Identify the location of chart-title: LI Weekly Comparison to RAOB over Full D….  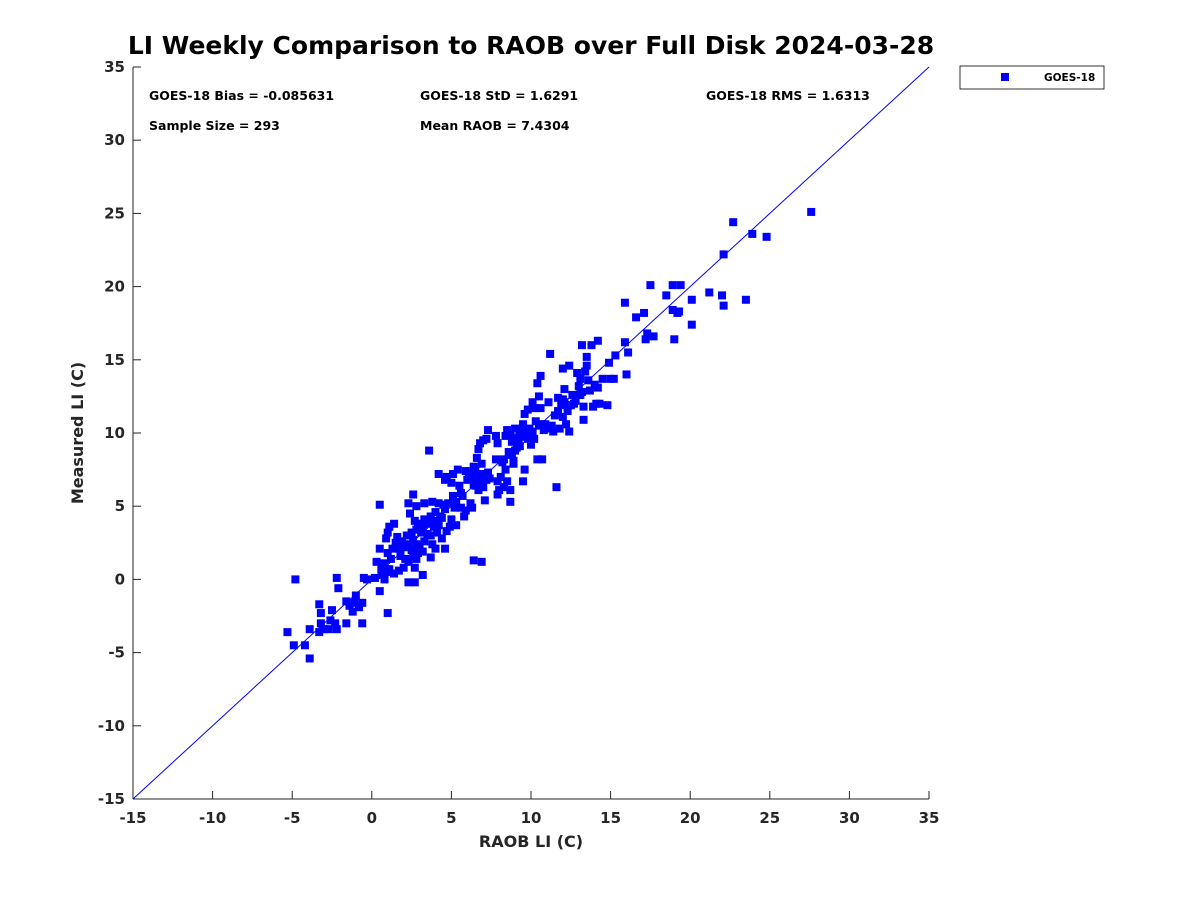
(531, 45).